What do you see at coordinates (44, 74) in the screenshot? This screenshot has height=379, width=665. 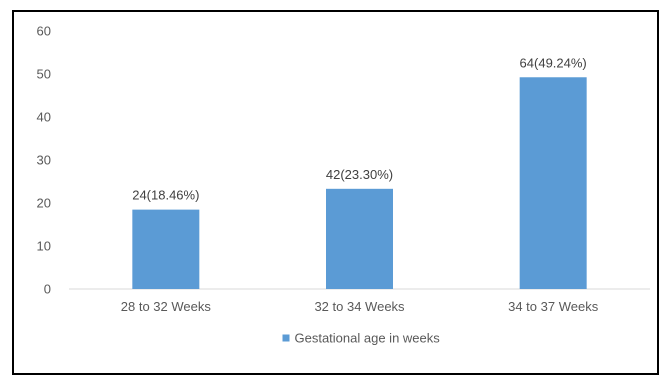 I see `y-tick-label: 50` at bounding box center [44, 74].